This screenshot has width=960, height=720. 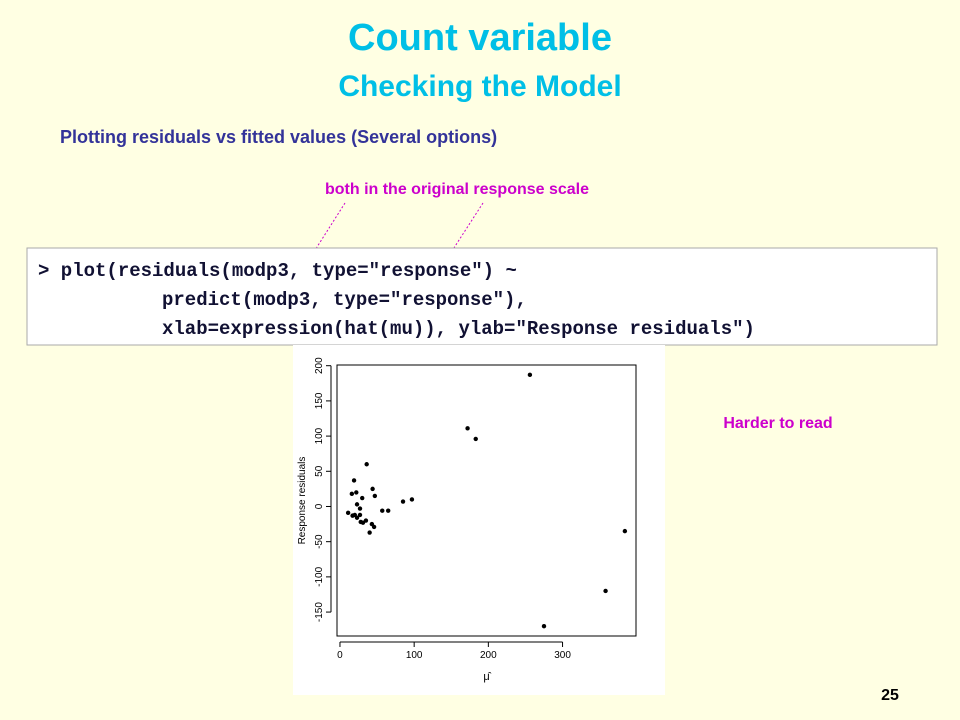 What do you see at coordinates (480, 38) in the screenshot?
I see `title: Count variable` at bounding box center [480, 38].